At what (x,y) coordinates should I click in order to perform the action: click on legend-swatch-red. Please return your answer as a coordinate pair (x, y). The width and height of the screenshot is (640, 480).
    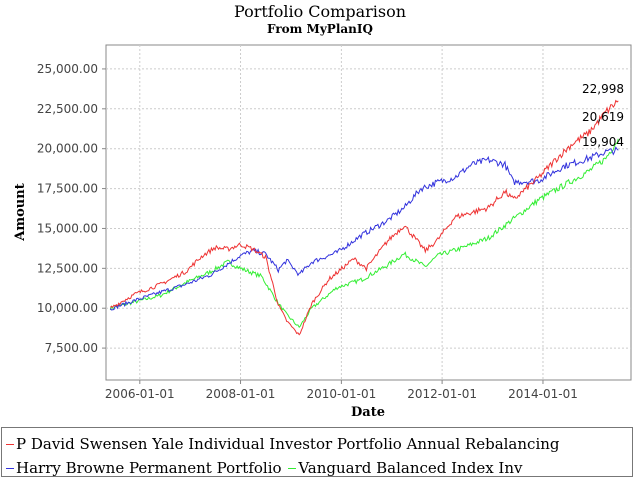
    Looking at the image, I should click on (10, 444).